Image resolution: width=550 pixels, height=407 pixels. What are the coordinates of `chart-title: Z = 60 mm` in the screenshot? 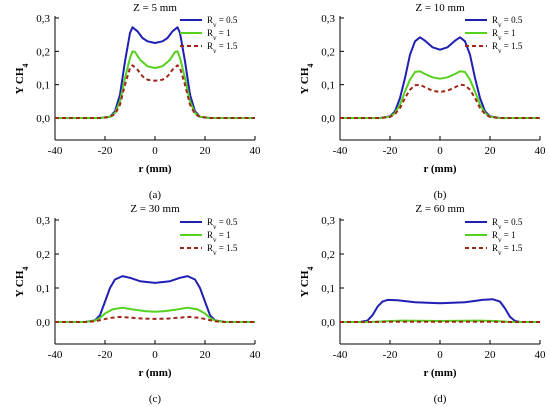 It's located at (440, 209).